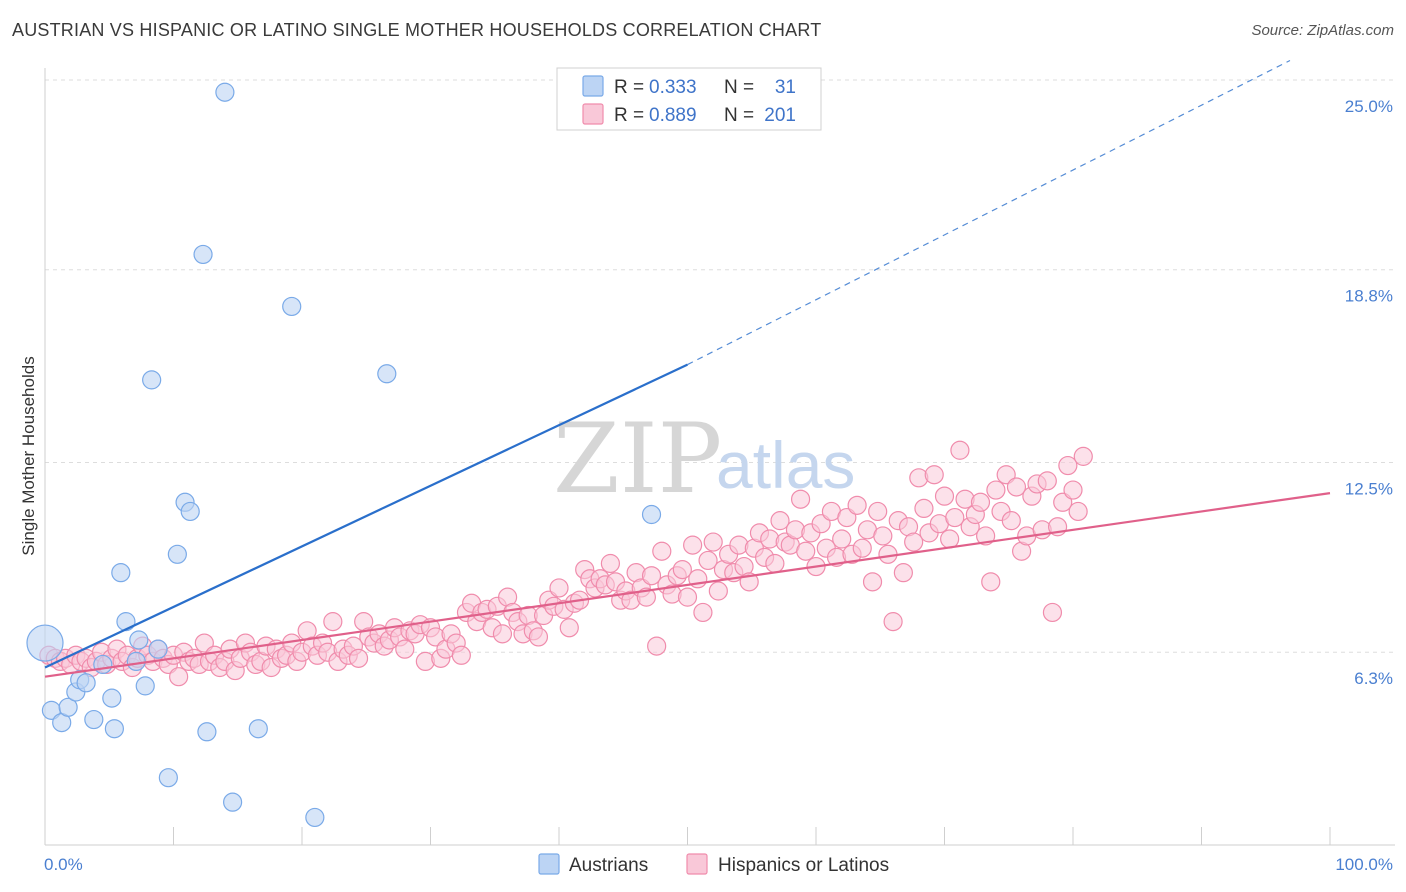 The height and width of the screenshot is (892, 1406). Describe the element at coordinates (629, 87) in the screenshot. I see `legend-r-label-1: R =` at that location.